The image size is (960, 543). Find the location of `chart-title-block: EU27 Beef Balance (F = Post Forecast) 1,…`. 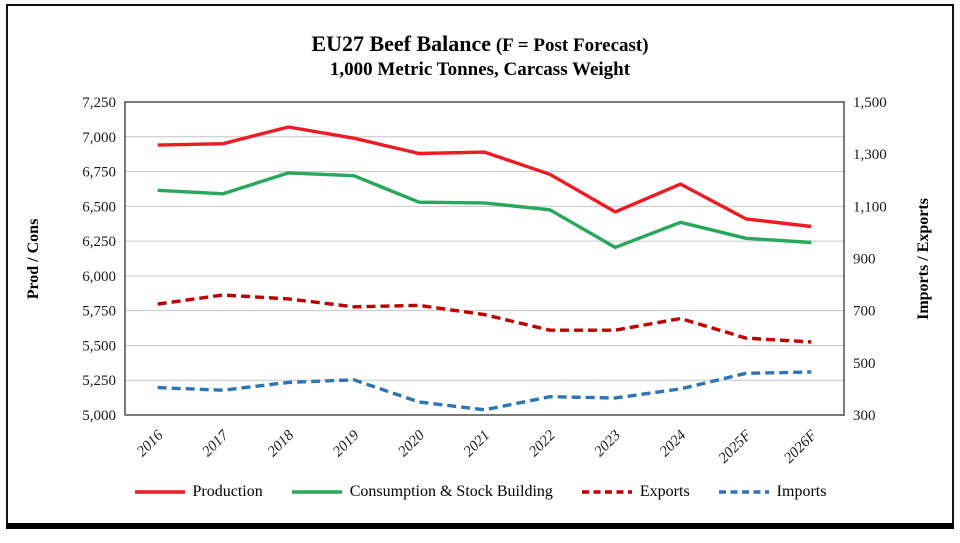

chart-title-block: EU27 Beef Balance (F = Post Forecast) 1,… is located at coordinates (480, 56).